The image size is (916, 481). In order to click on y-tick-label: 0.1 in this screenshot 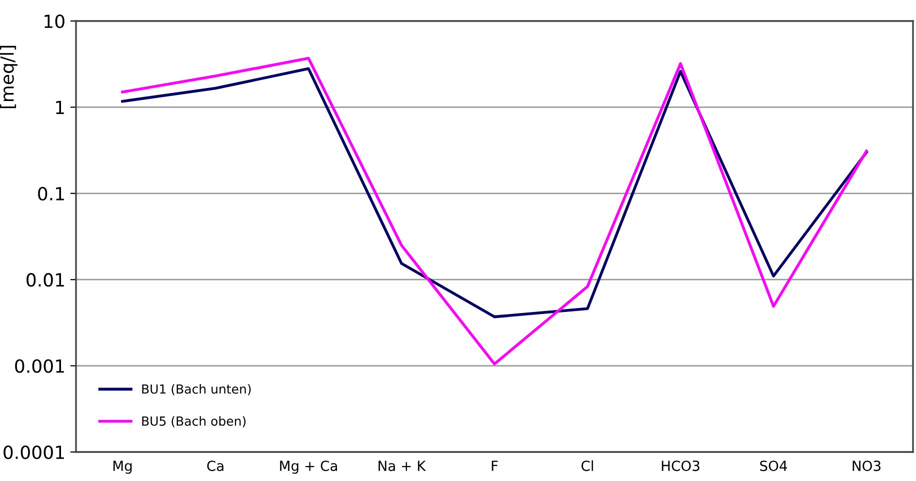, I will do `click(51, 193)`.